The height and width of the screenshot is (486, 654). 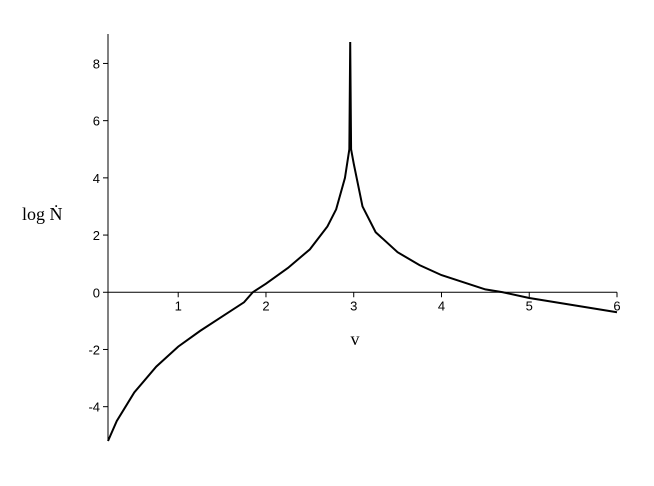 I want to click on x-tick-label: 3, so click(x=353, y=305).